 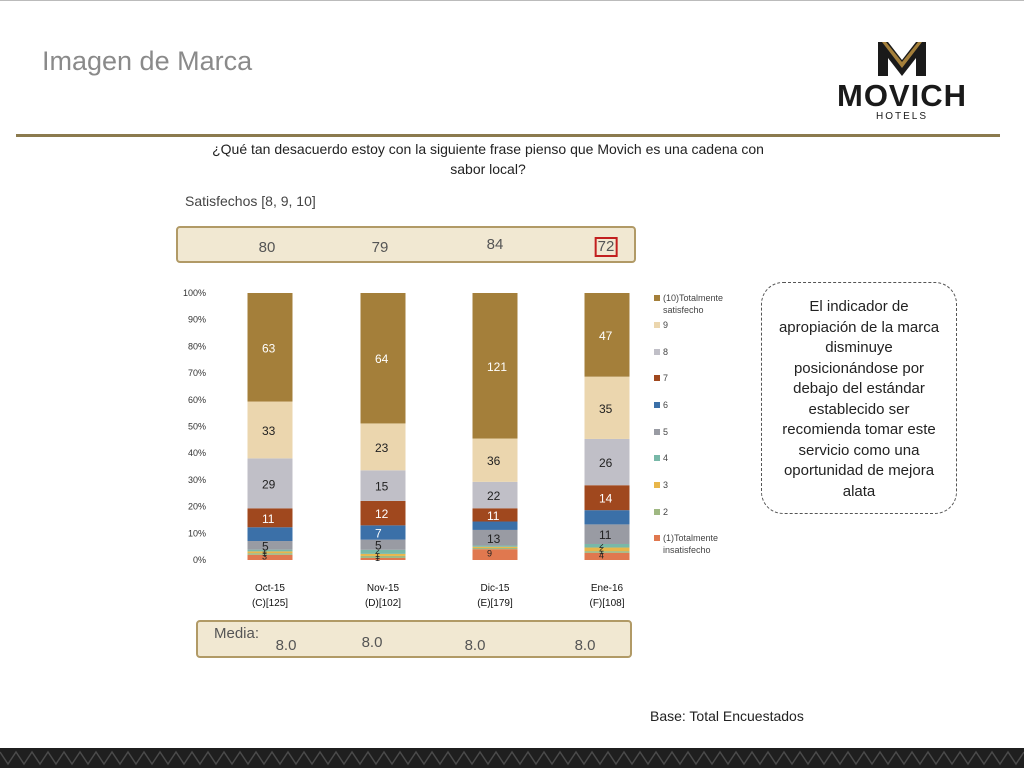 I want to click on bar-data-label: 12, so click(x=382, y=514).